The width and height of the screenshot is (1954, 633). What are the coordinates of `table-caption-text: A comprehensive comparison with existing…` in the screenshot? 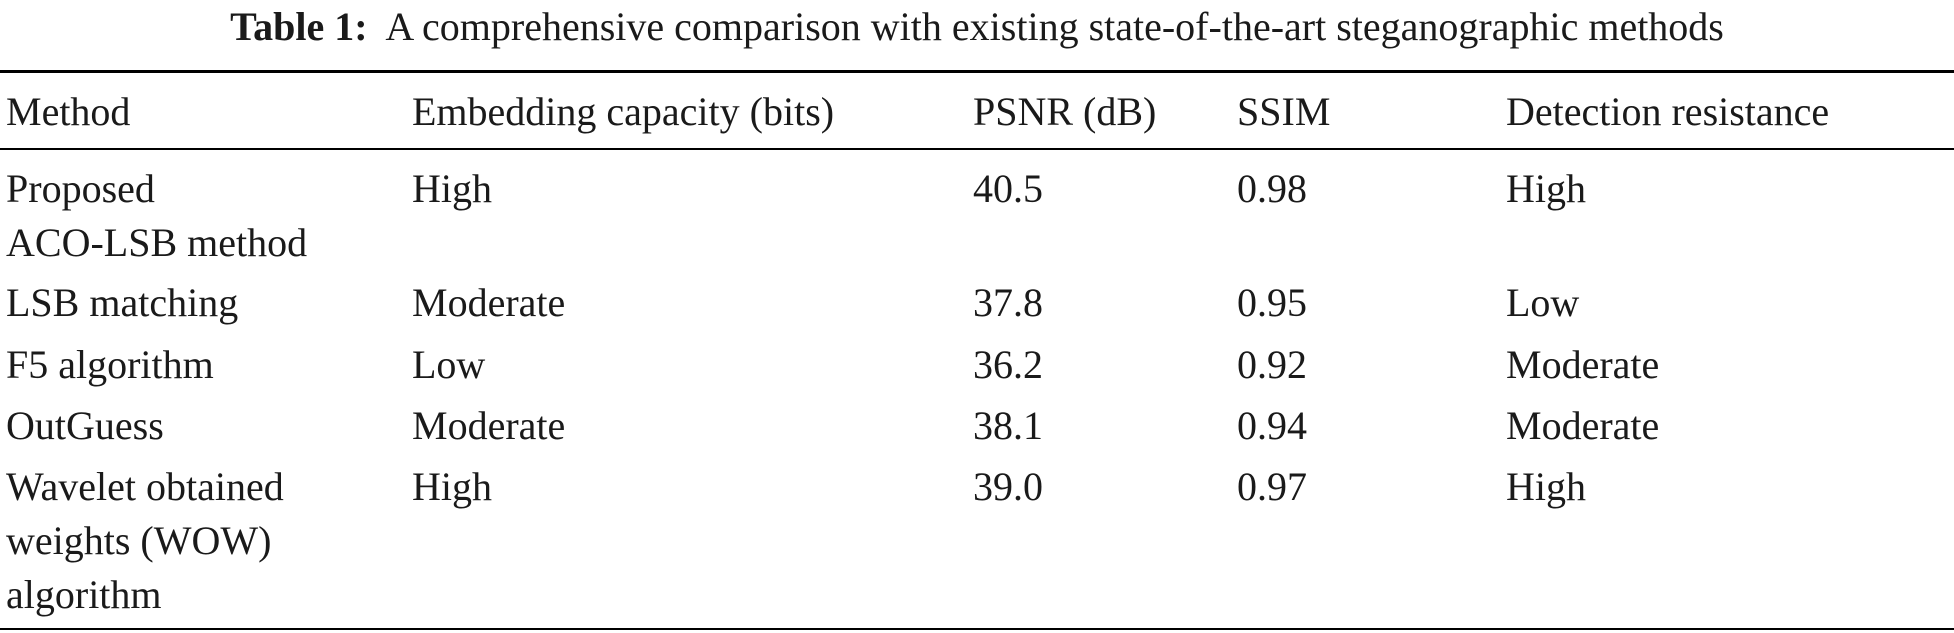 It's located at (1054, 26).